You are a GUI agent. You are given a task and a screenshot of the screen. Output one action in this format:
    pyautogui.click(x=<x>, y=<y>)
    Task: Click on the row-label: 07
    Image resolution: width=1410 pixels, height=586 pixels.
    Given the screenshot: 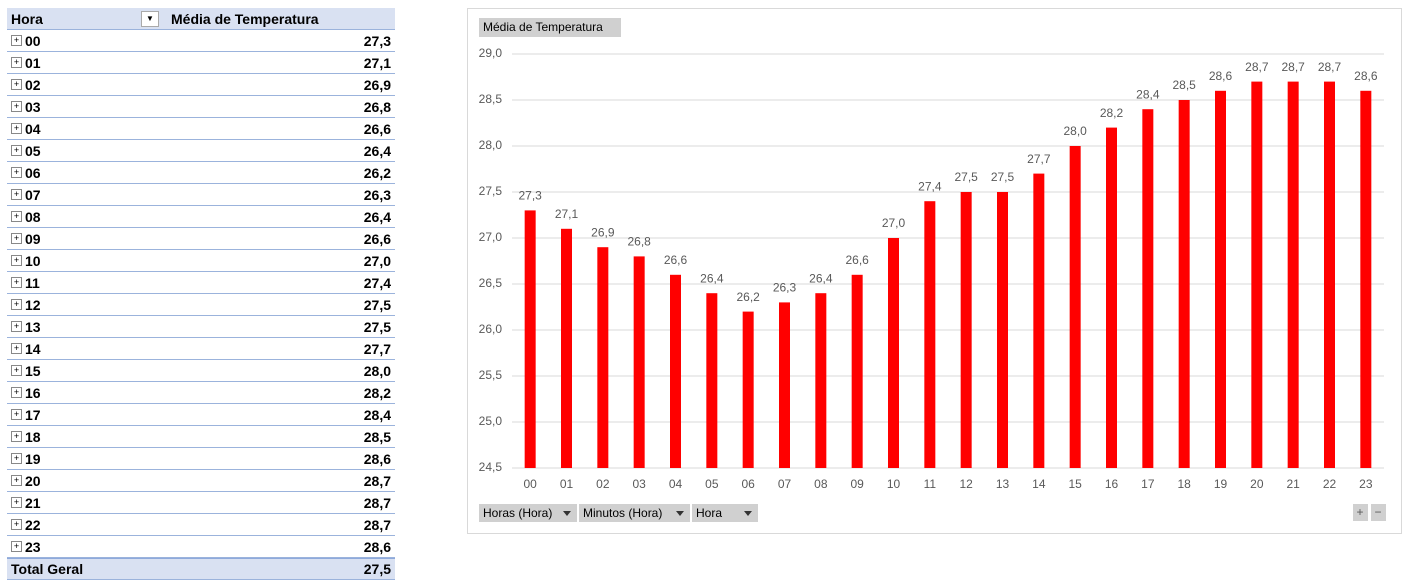 What is the action you would take?
    pyautogui.click(x=33, y=194)
    